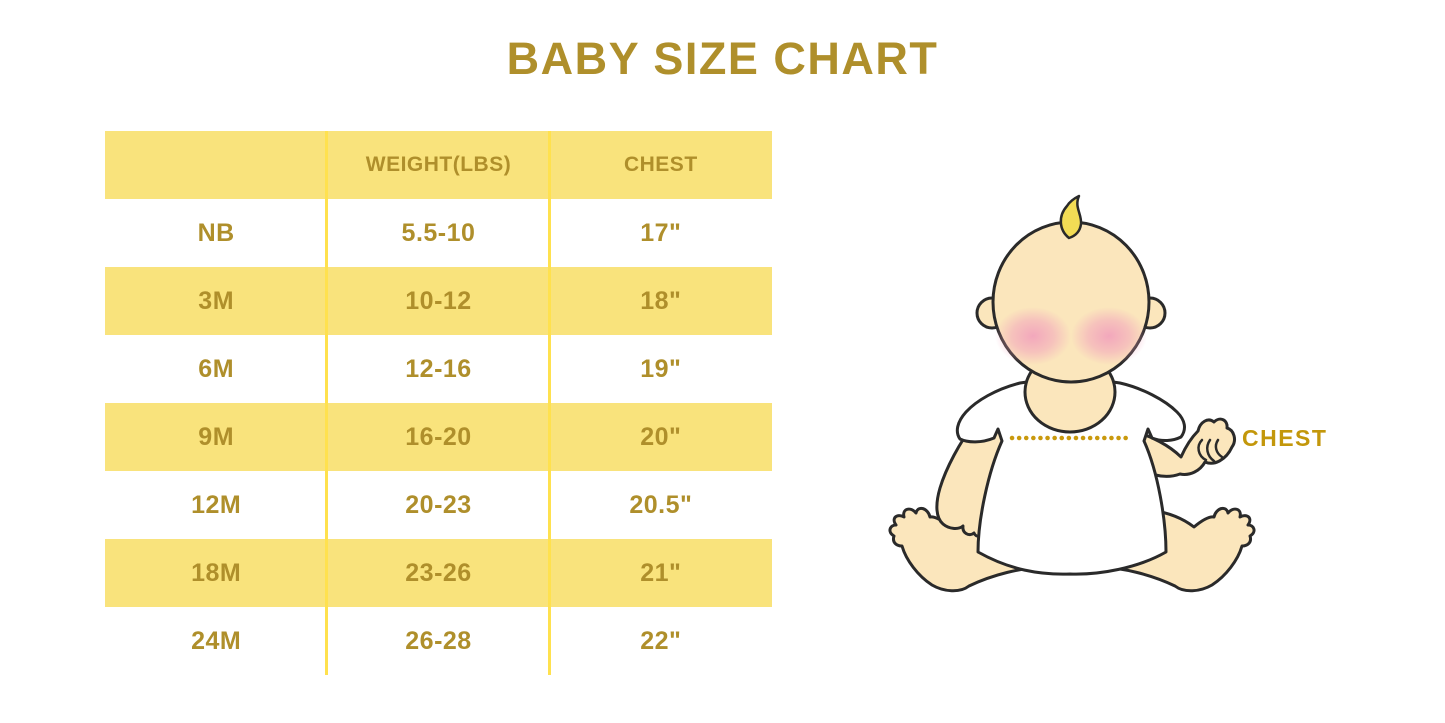 This screenshot has width=1445, height=723. I want to click on table-row: NB 5.5-10 17", so click(438, 233).